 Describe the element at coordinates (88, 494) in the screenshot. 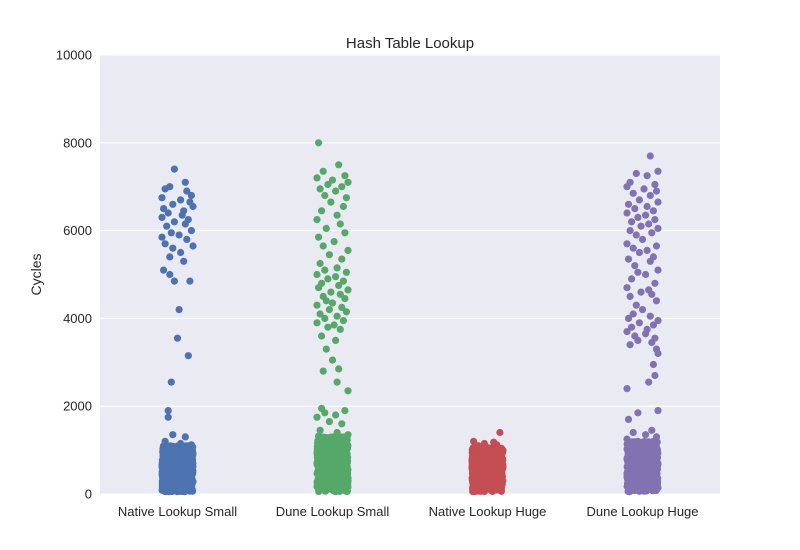

I see `y-tick-label: 0` at that location.